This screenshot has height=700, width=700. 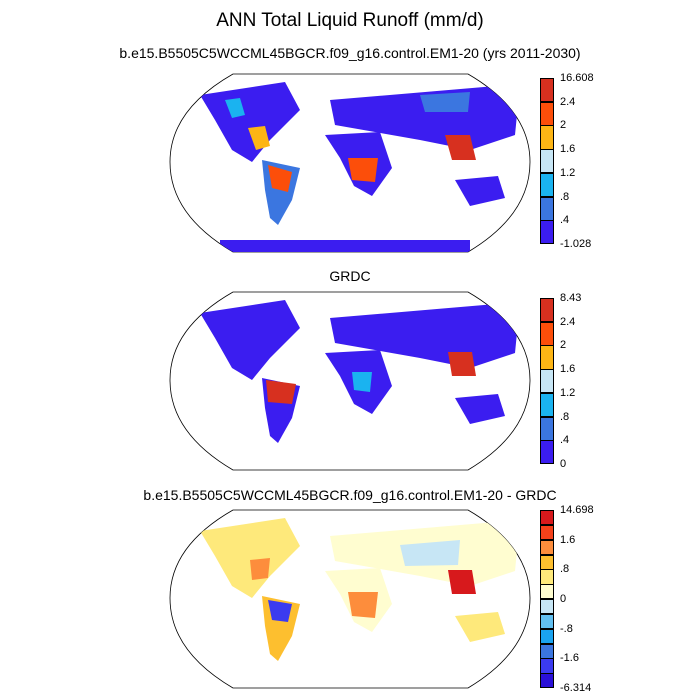 I want to click on colorbar-label: -1.6, so click(x=569, y=658).